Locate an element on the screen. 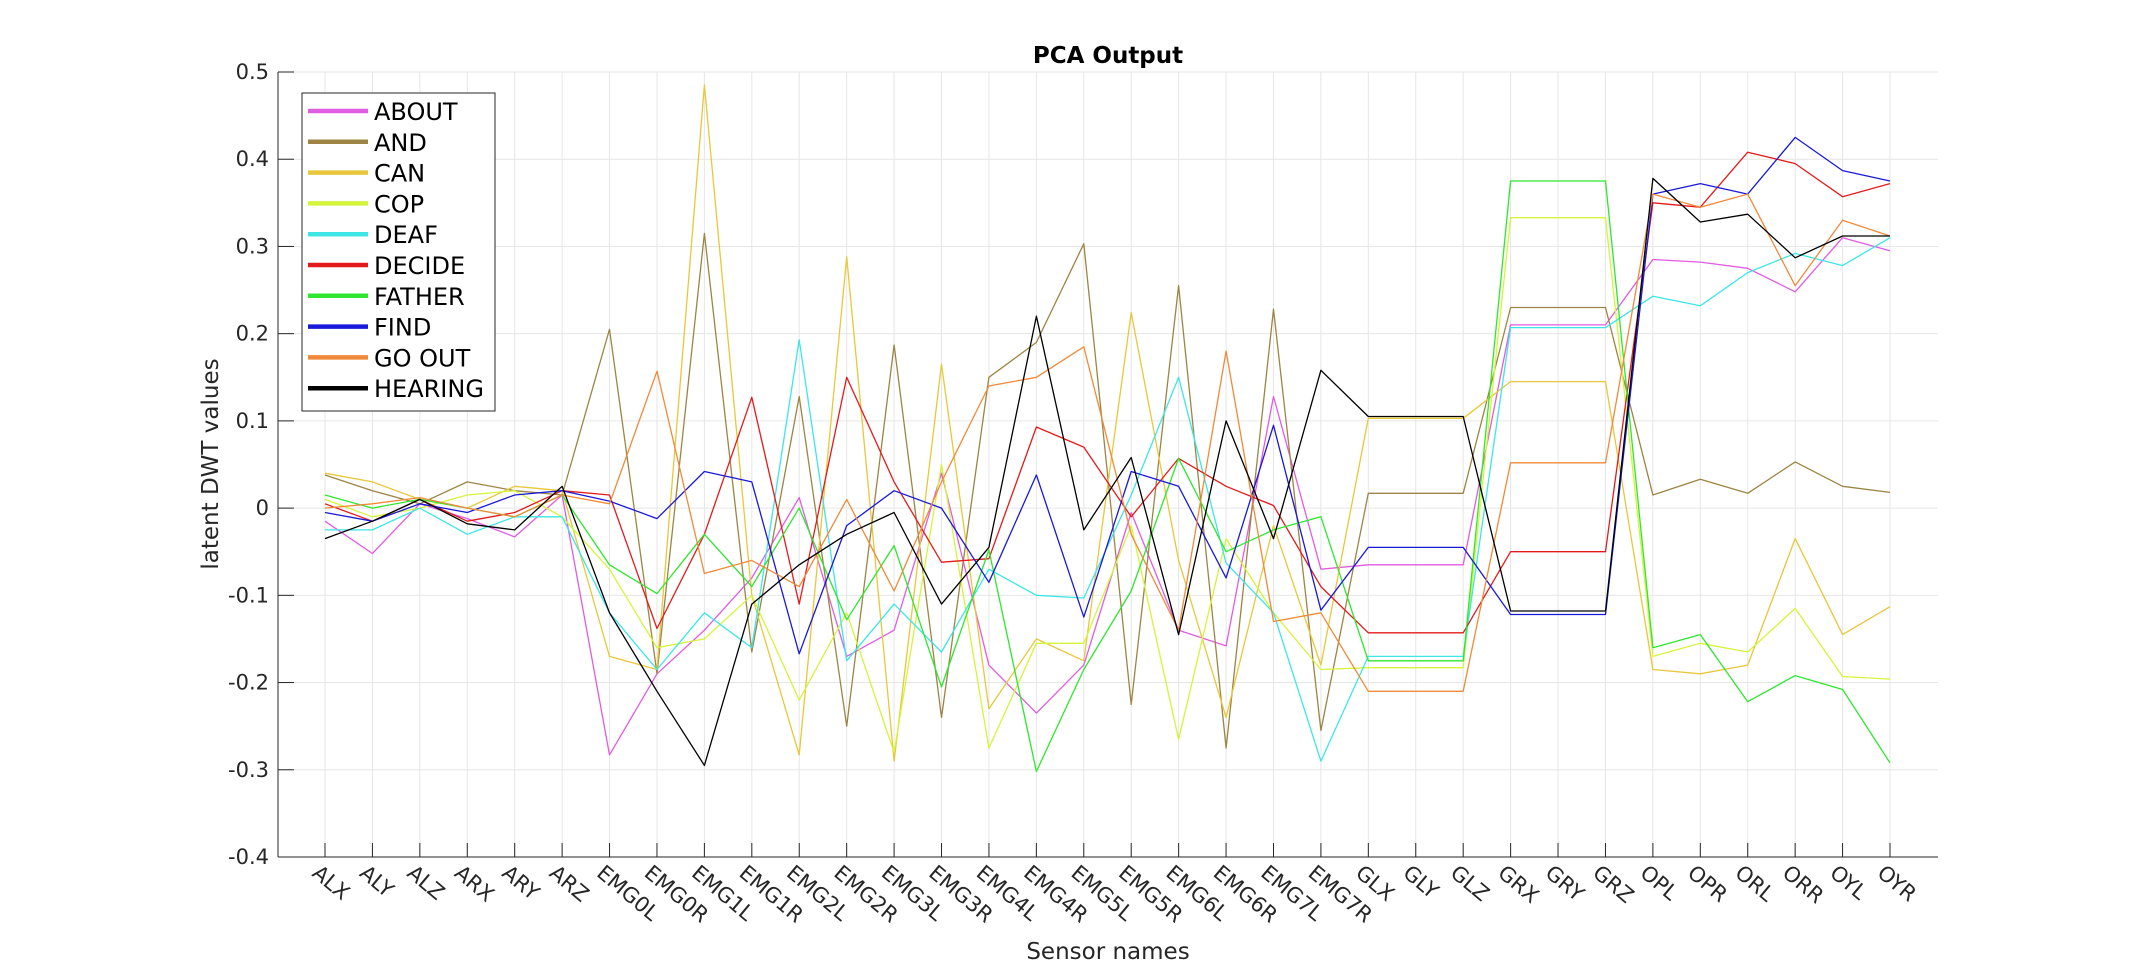 The image size is (2134, 962). y-axis-title: latent DWT values is located at coordinates (211, 463).